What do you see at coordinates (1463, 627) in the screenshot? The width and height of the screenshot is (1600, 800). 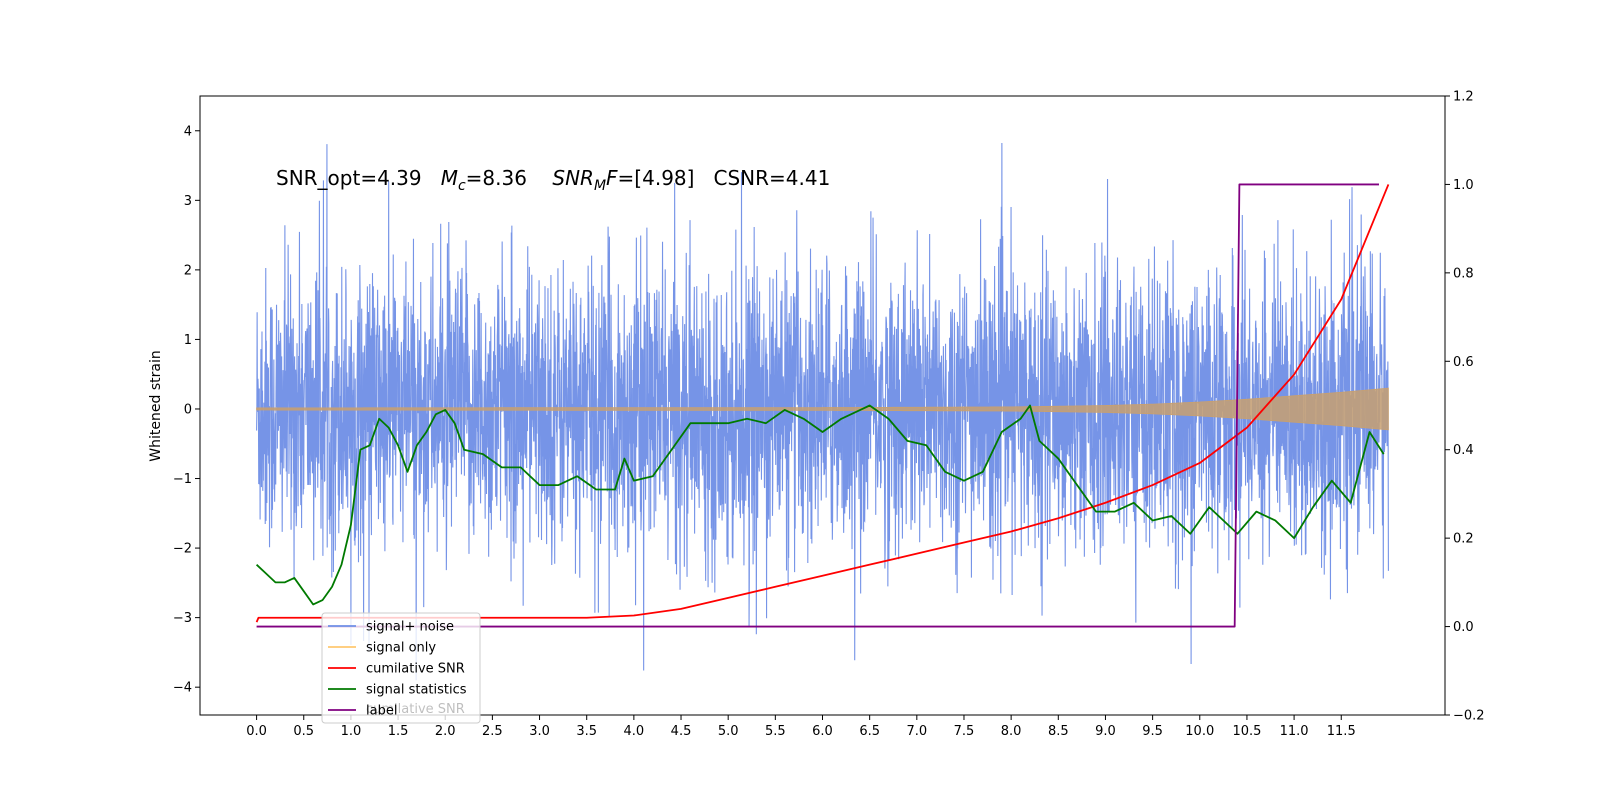 I see `y2-tick-label: 0.0` at bounding box center [1463, 627].